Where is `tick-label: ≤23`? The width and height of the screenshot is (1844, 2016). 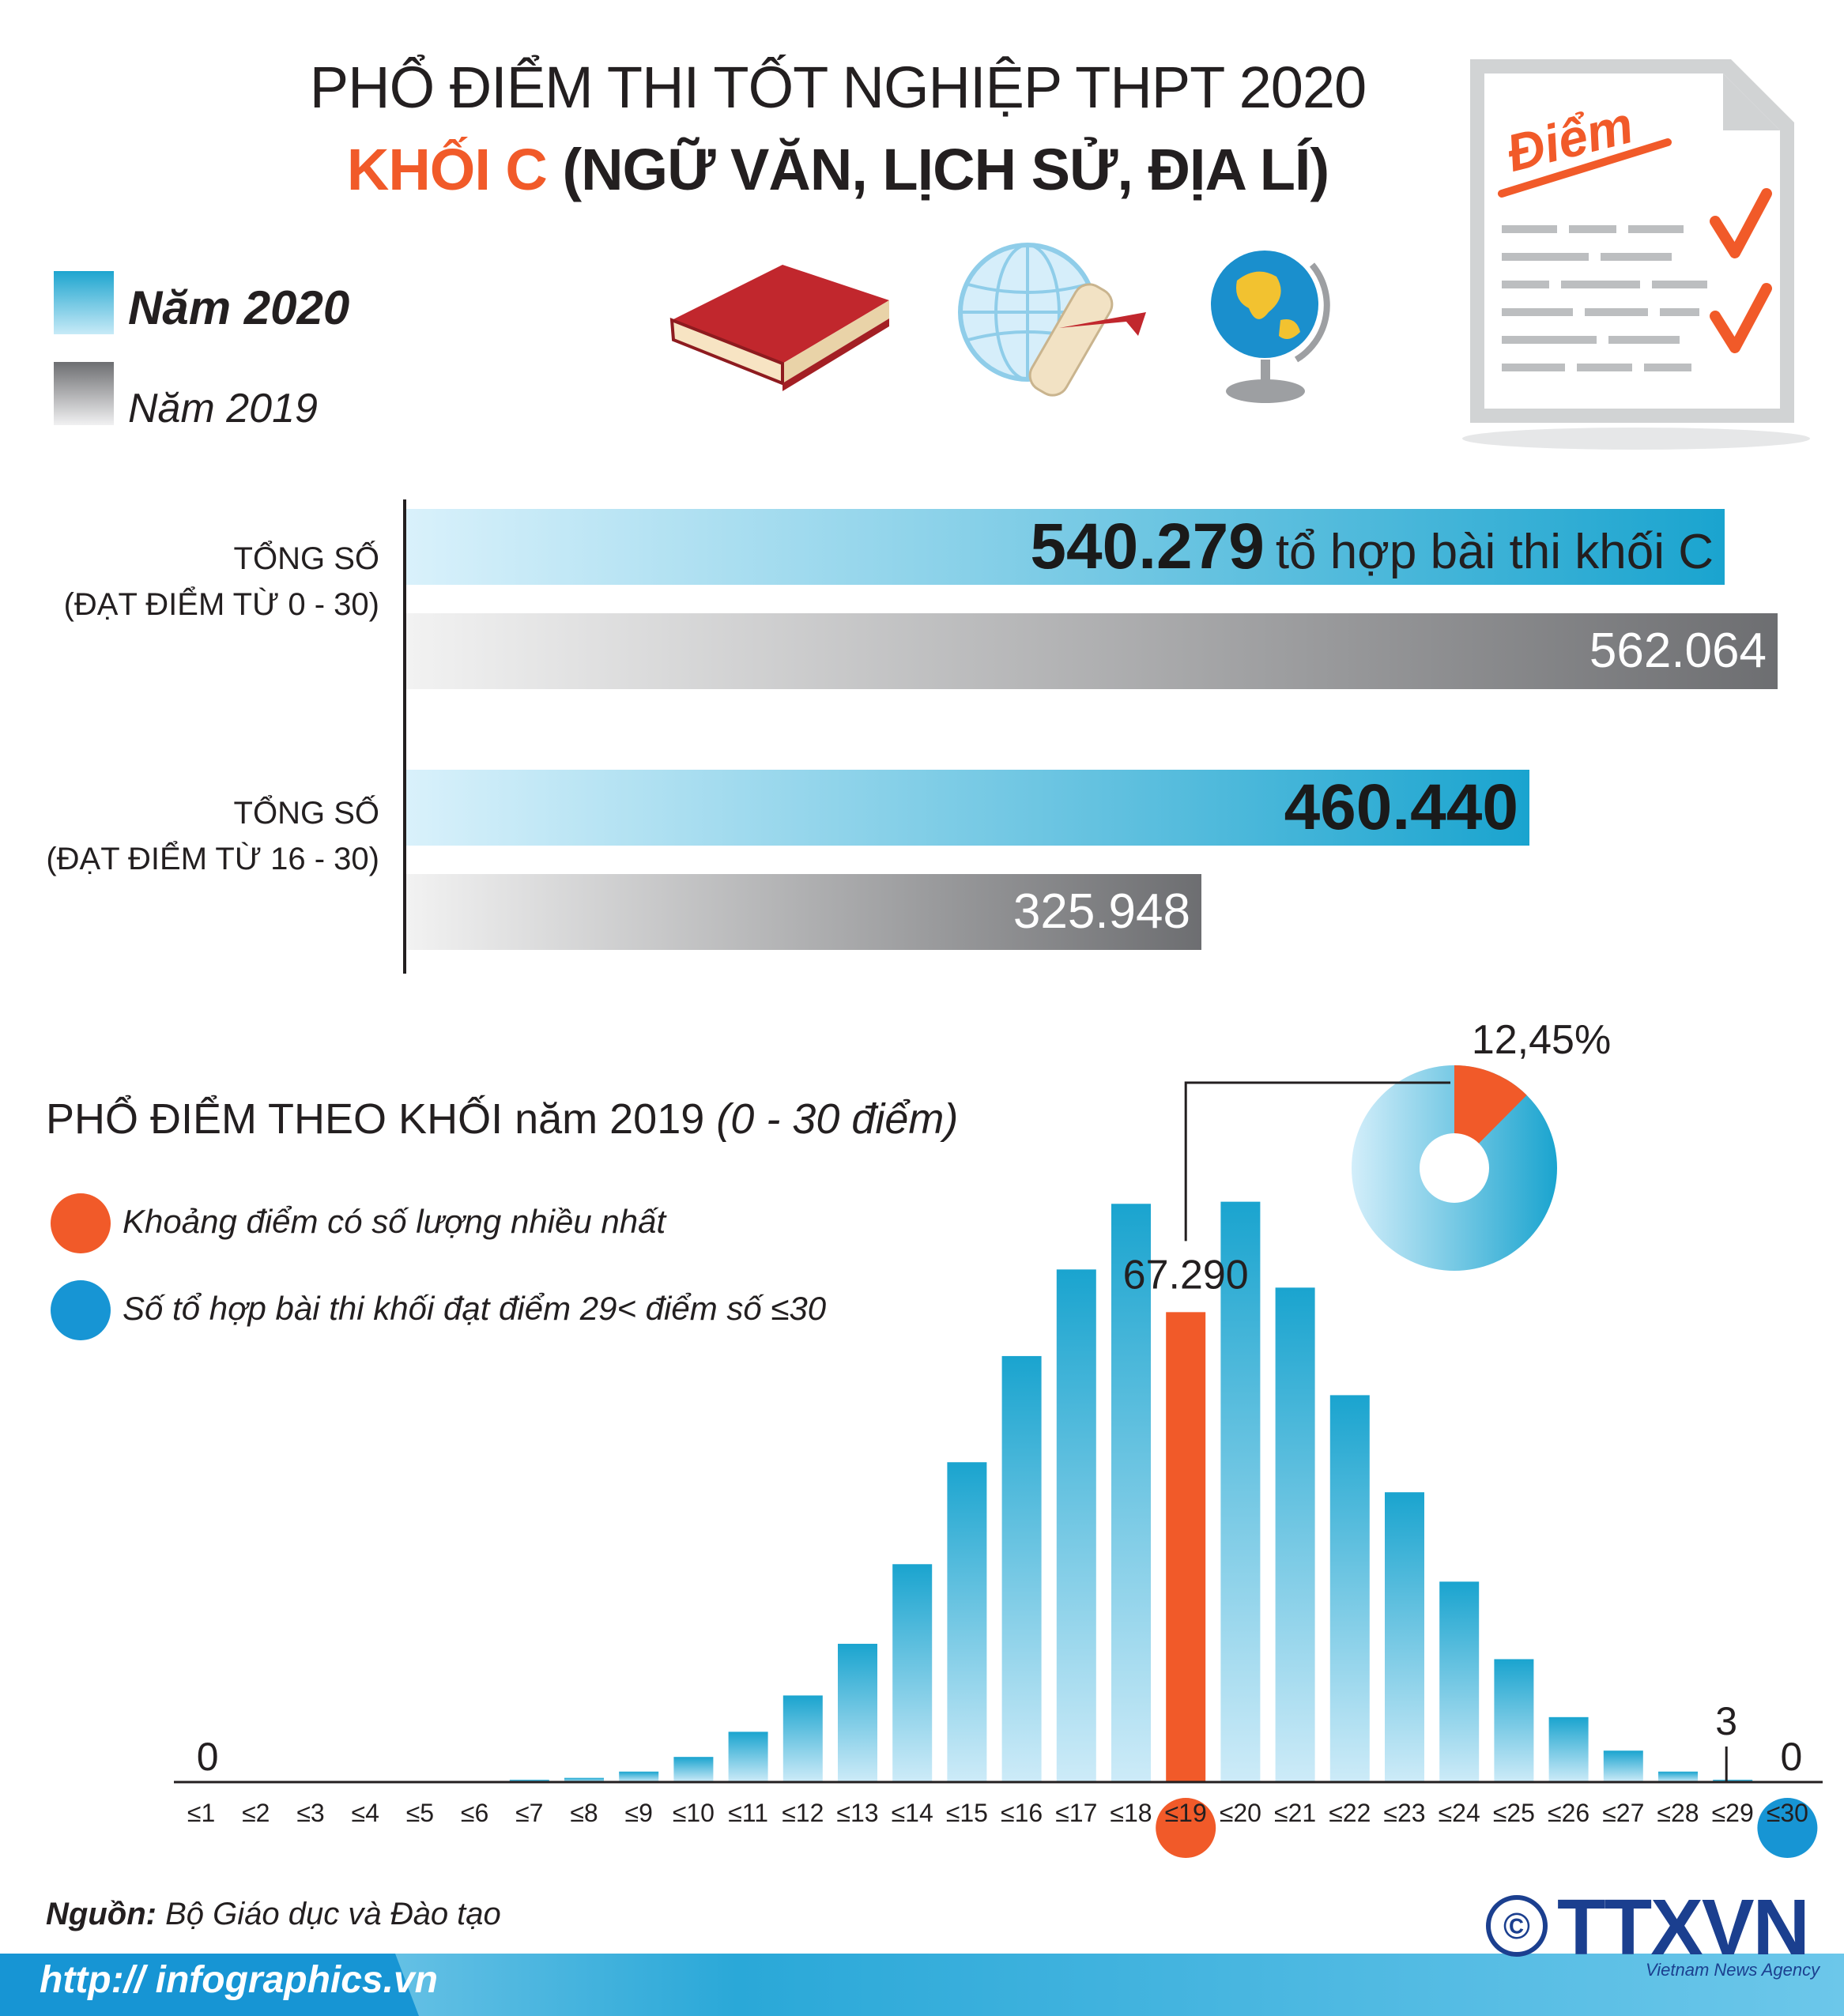 tick-label: ≤23 is located at coordinates (1404, 1813).